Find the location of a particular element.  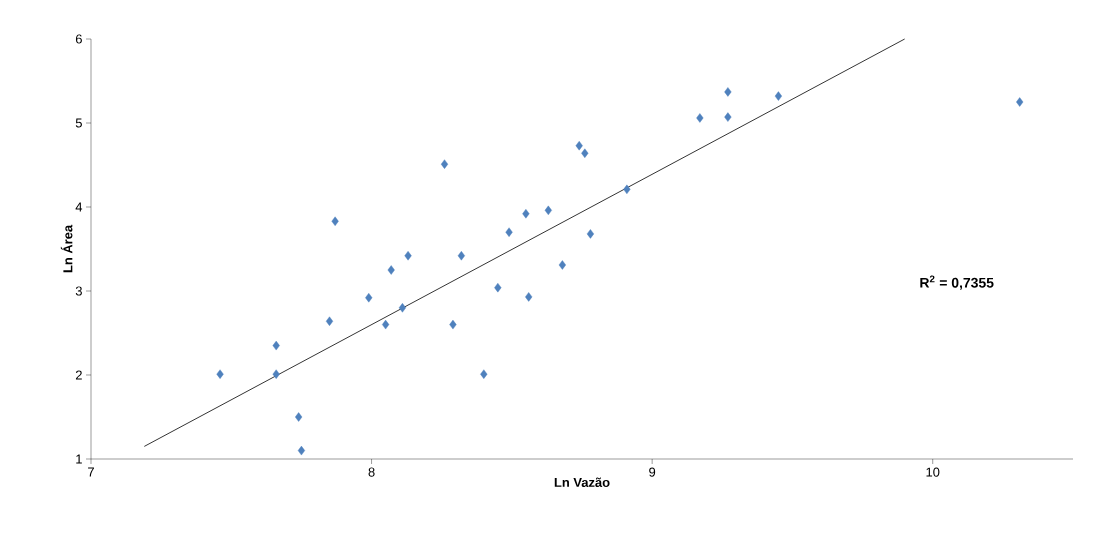

y-tick-label: 1 is located at coordinates (79, 459).